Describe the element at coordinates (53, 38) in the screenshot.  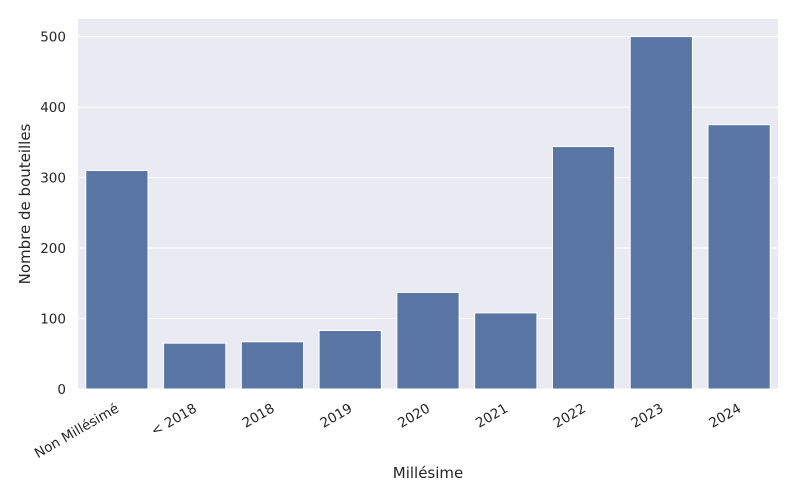
I see `y-tick-label: 500` at that location.